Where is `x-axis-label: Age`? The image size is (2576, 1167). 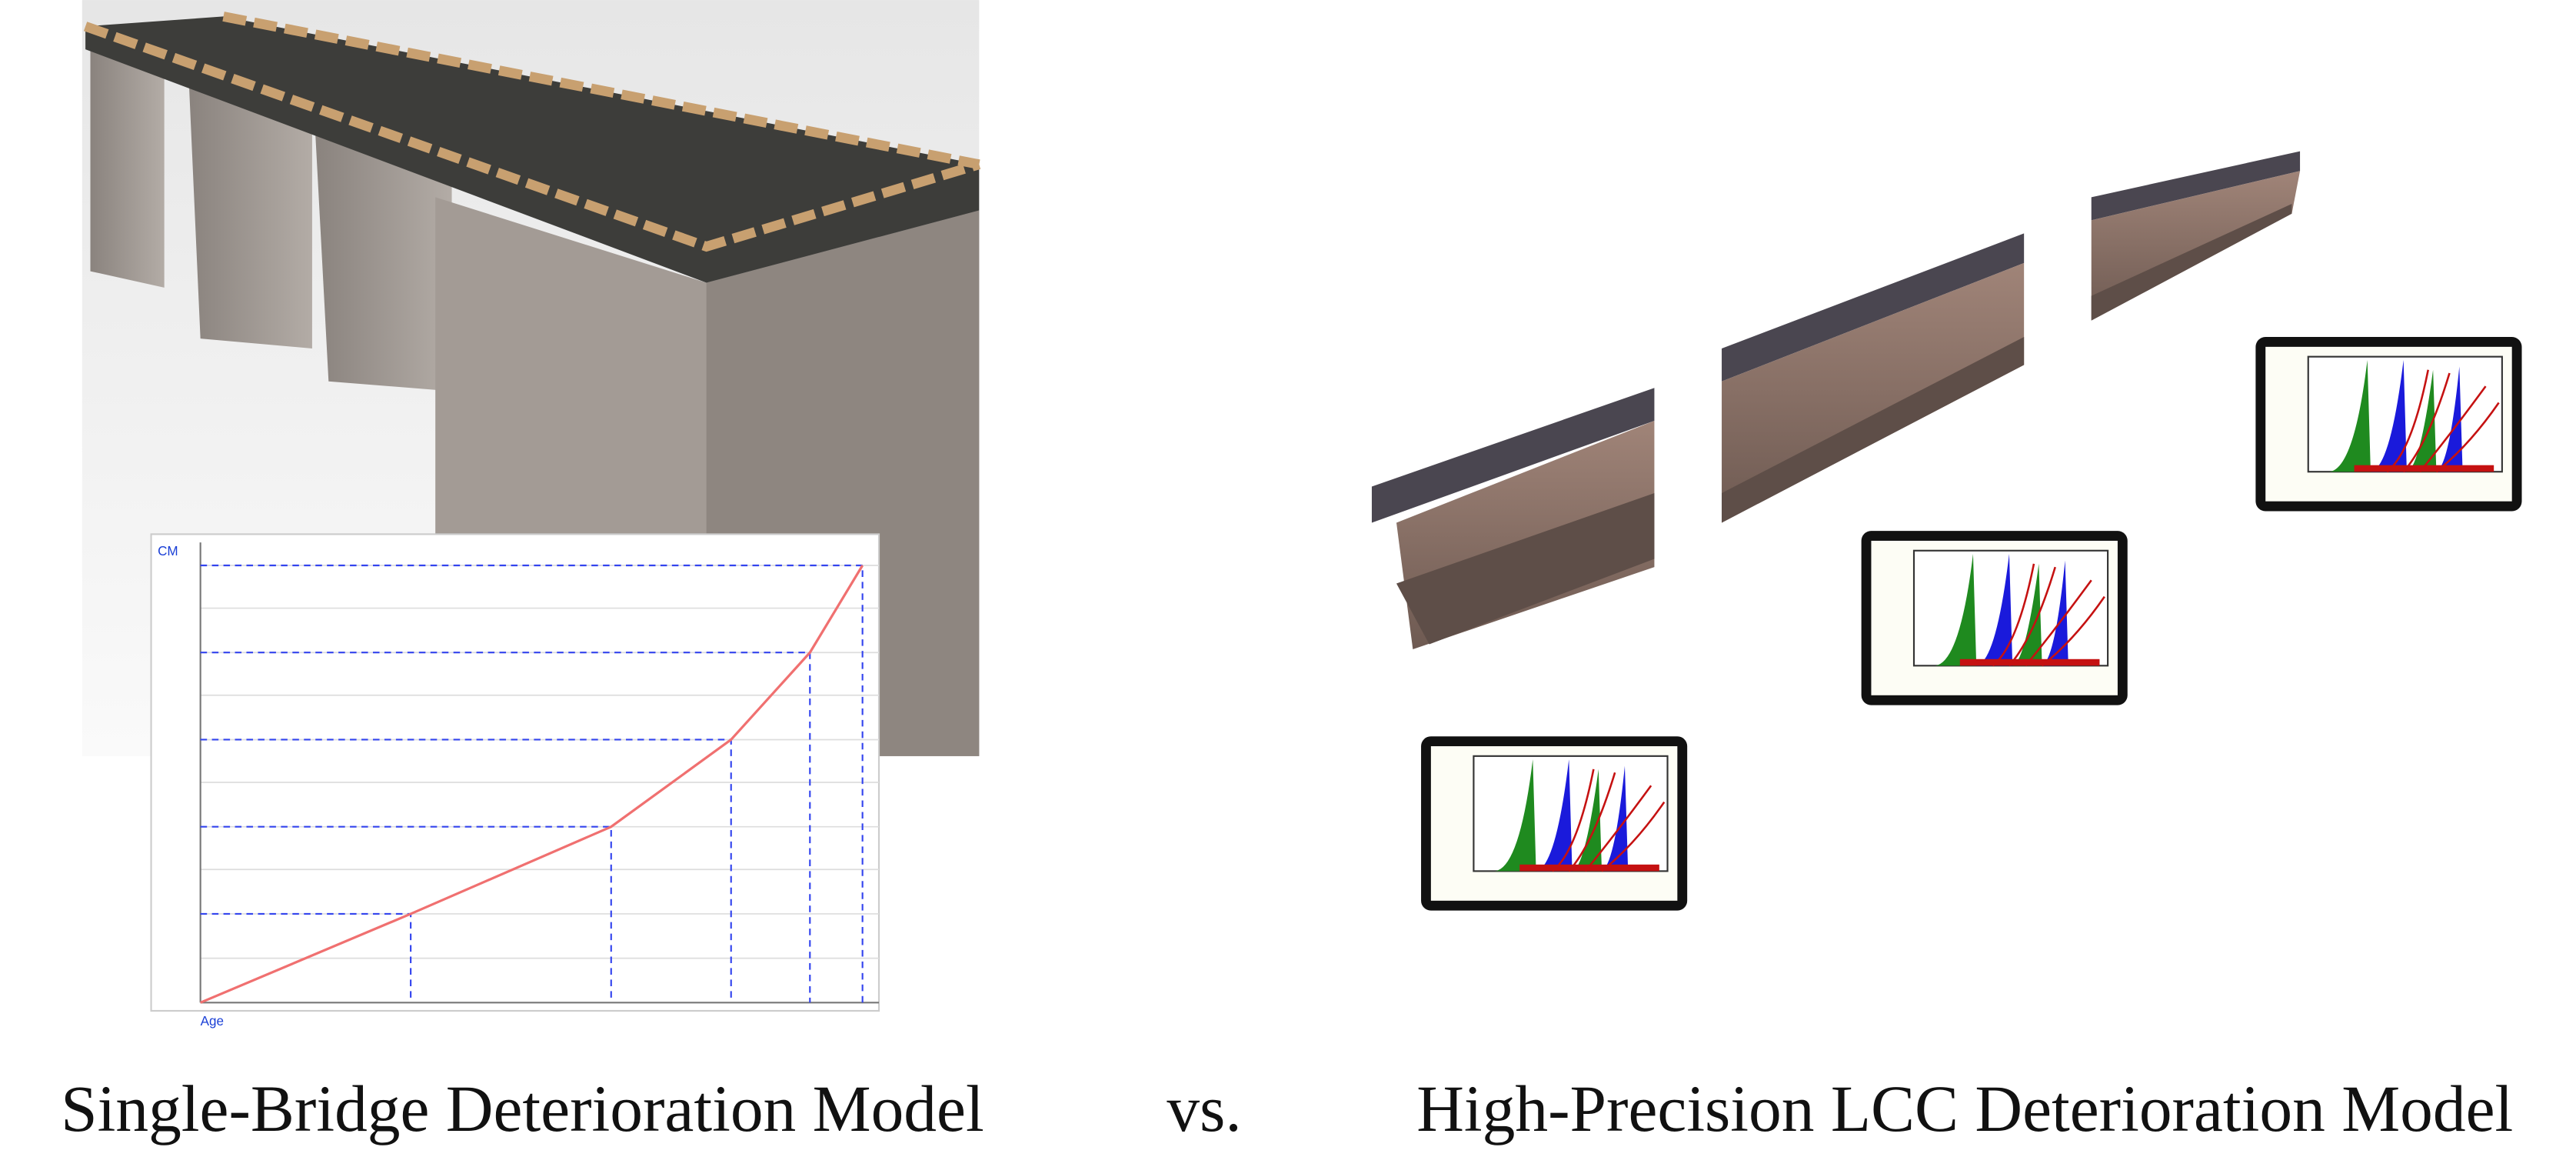 x-axis-label: Age is located at coordinates (212, 1021).